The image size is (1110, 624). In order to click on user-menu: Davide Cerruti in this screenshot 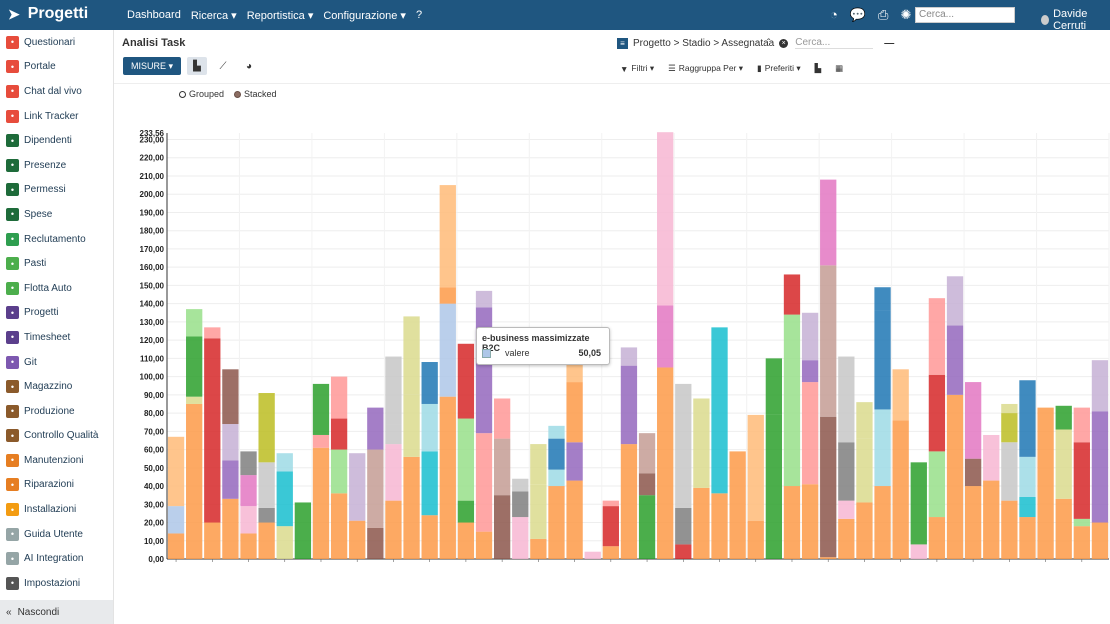, I will do `click(1075, 20)`.